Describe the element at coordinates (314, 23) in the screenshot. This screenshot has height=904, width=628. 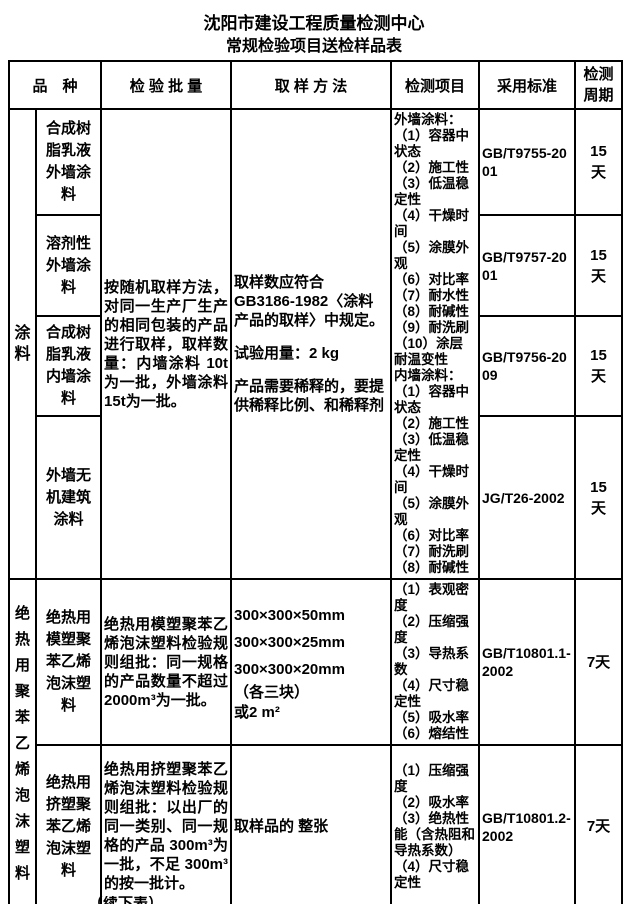
I see `document-title: 沈阳市建设工程质量检测中心` at that location.